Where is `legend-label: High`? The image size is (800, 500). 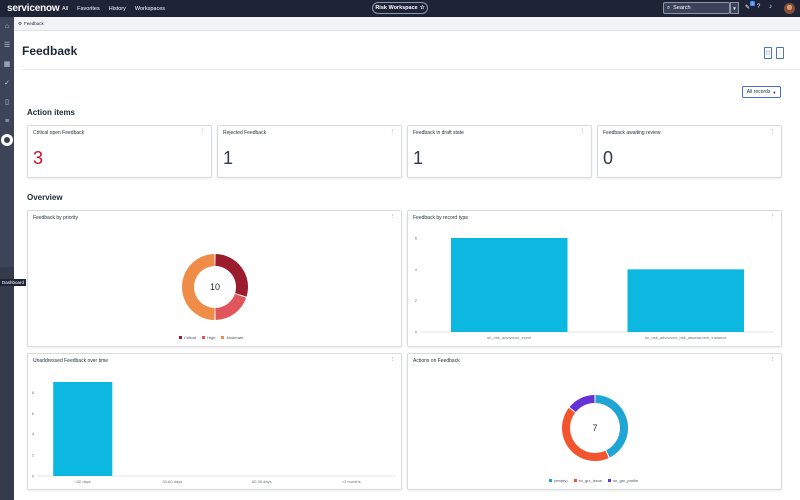 legend-label: High is located at coordinates (211, 337).